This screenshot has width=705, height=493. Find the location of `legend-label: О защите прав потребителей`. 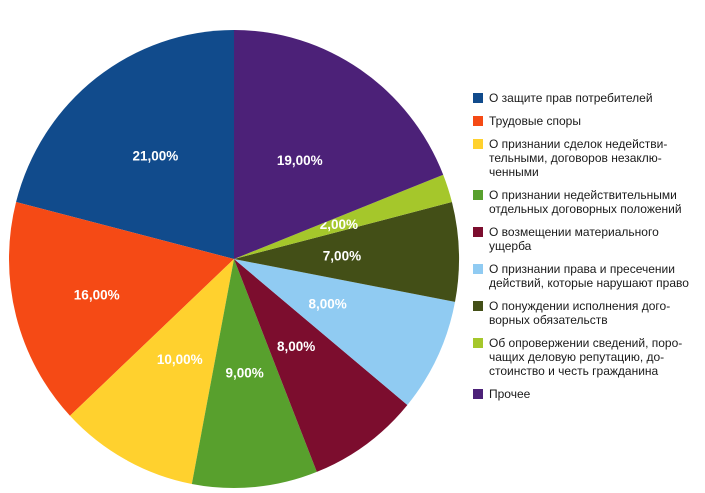

legend-label: О защите прав потребителей is located at coordinates (571, 98).